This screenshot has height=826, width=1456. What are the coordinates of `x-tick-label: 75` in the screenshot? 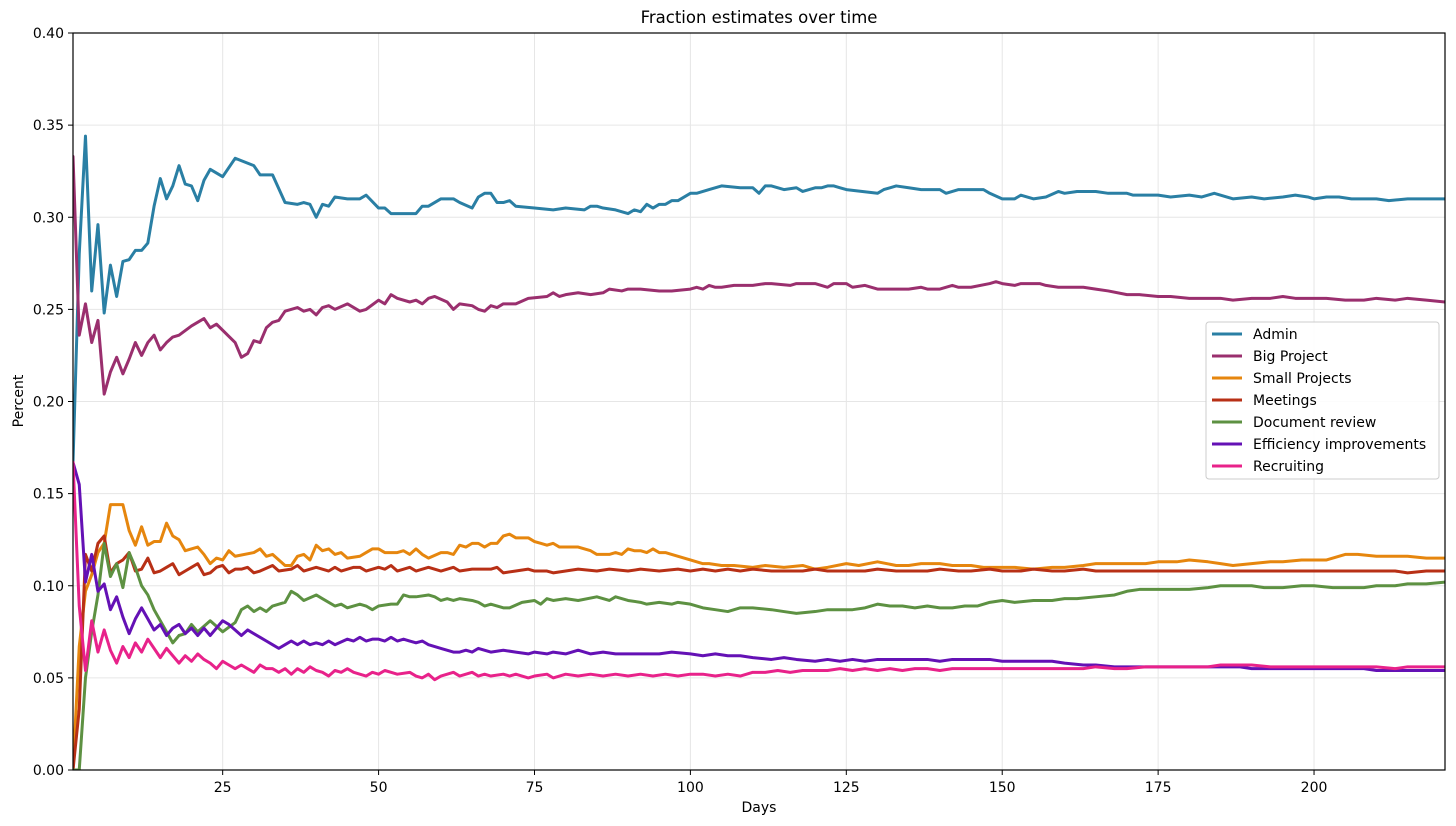 It's located at (535, 788).